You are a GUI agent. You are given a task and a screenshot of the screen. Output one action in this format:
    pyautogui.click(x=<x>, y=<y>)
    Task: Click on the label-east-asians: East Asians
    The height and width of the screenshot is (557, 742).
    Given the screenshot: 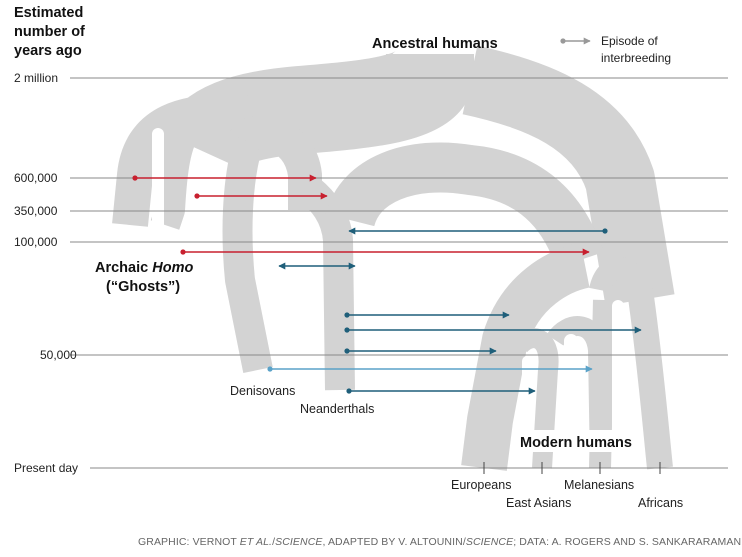 What is the action you would take?
    pyautogui.click(x=538, y=503)
    